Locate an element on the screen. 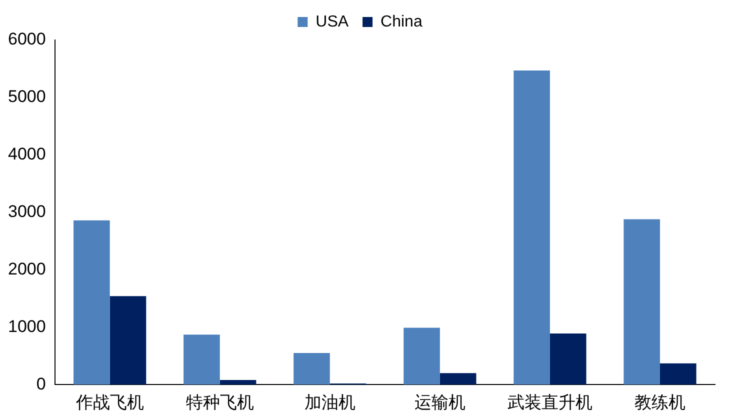 This screenshot has width=730, height=417. x-tick-label: 加油机 is located at coordinates (330, 403).